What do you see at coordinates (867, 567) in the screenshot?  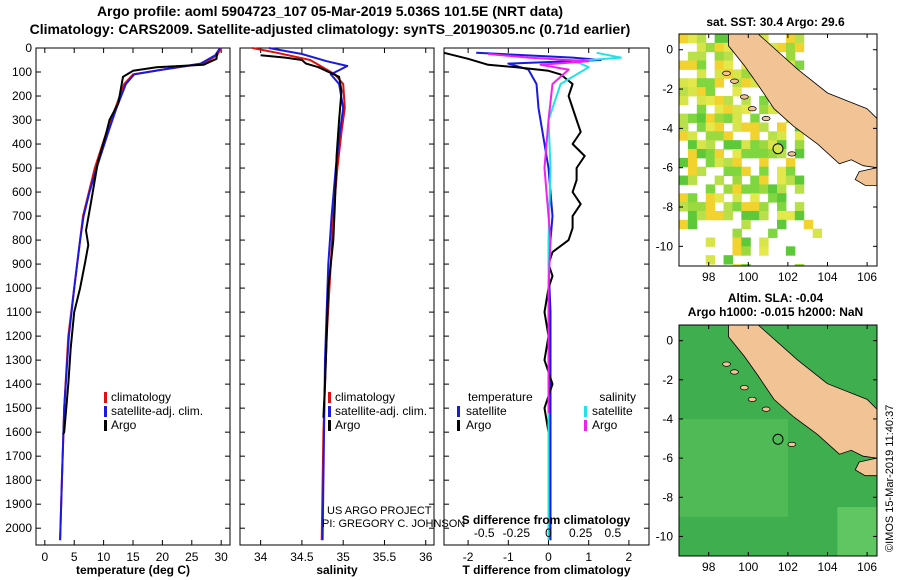 I see `sla-lon-label: 106` at bounding box center [867, 567].